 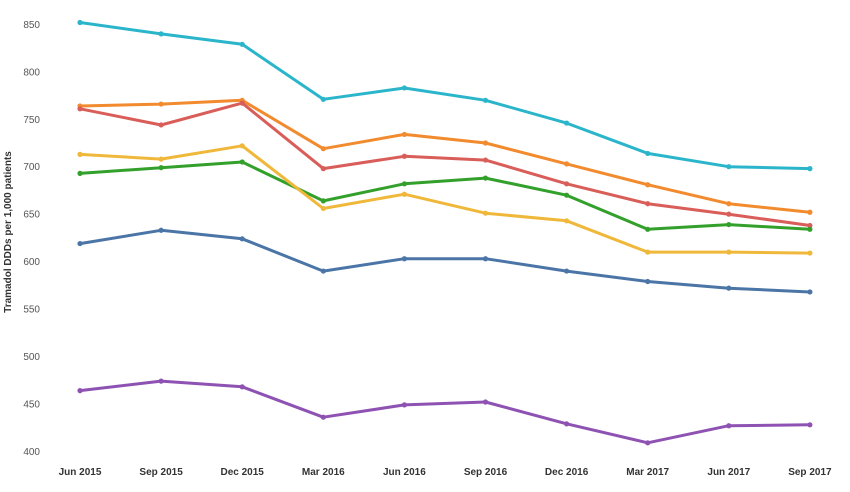 What do you see at coordinates (31, 404) in the screenshot?
I see `y-tick-label: 450` at bounding box center [31, 404].